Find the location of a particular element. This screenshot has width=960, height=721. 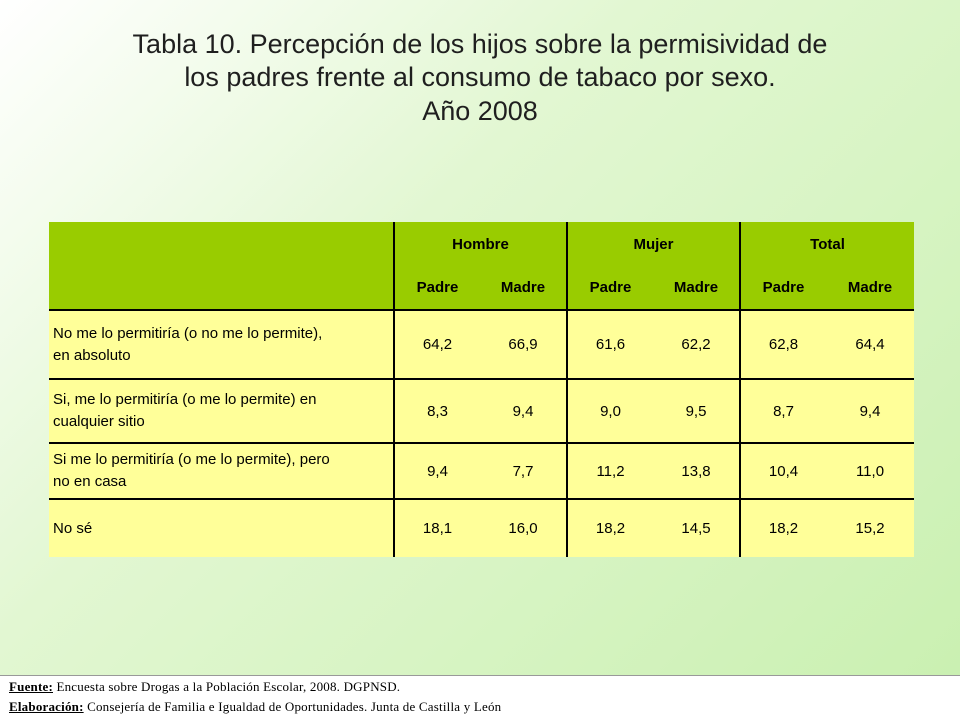

value-cell: 62,2 is located at coordinates (696, 345).